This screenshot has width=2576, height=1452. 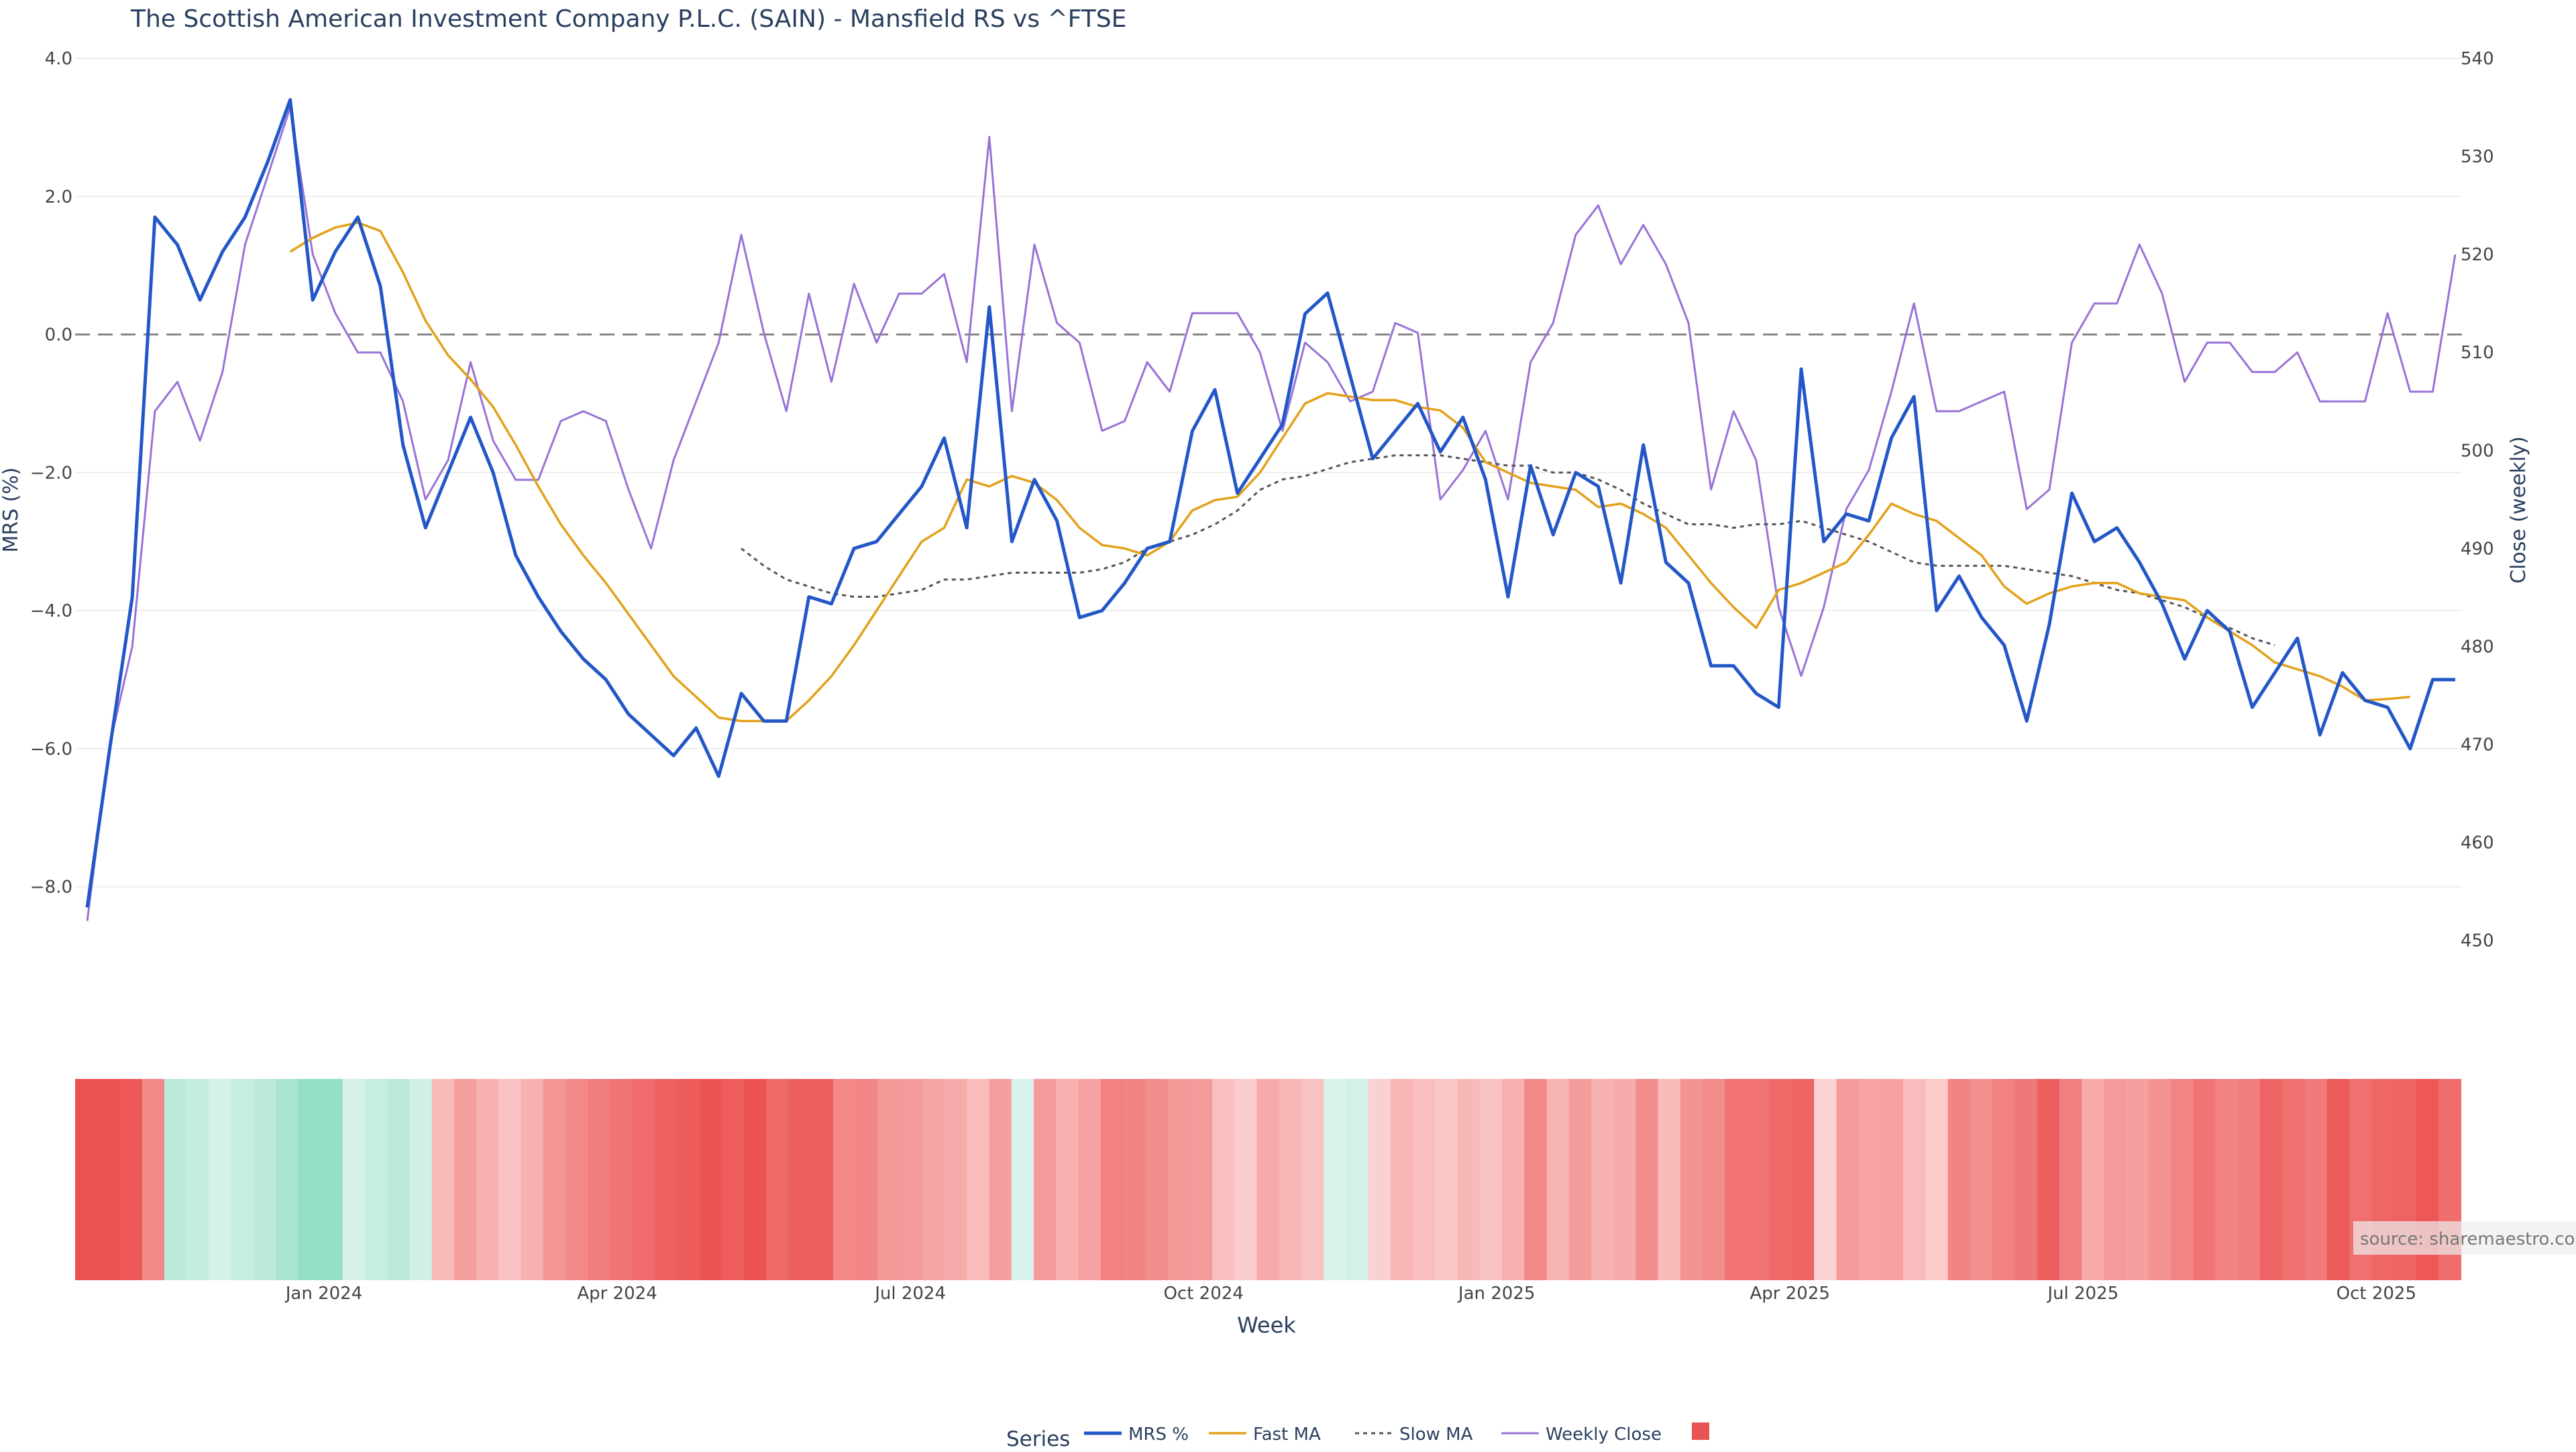 I want to click on source-note-box, so click(x=2464, y=1238).